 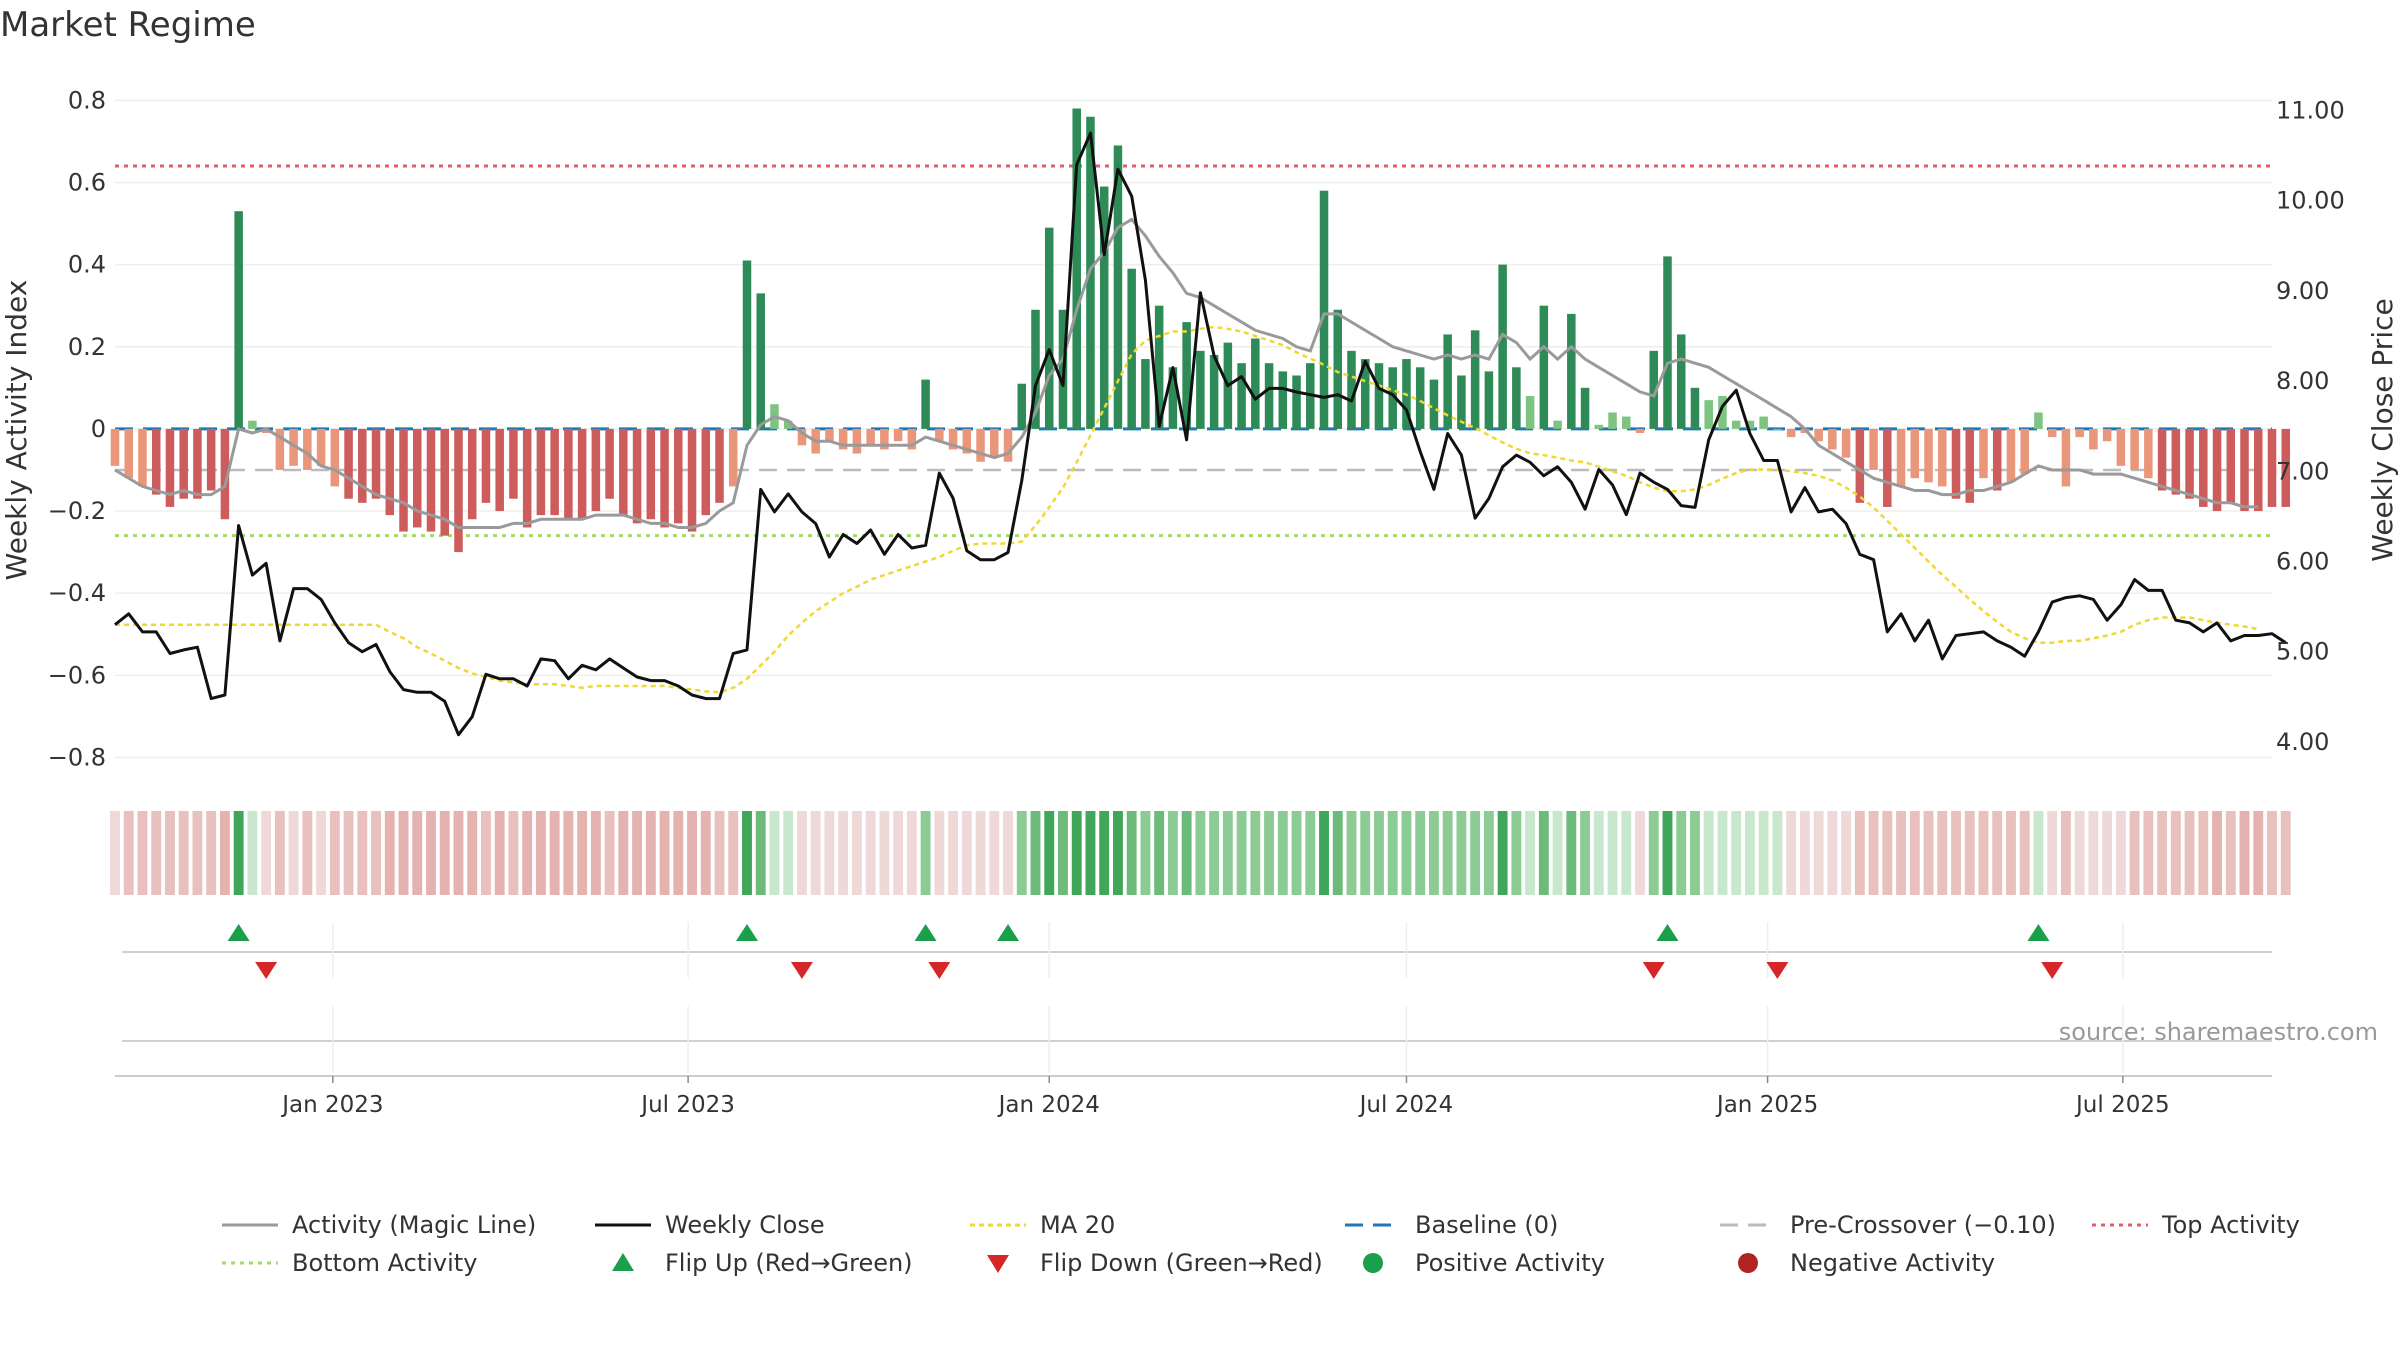 I want to click on legend-label: Top Activity, so click(x=2230, y=1225).